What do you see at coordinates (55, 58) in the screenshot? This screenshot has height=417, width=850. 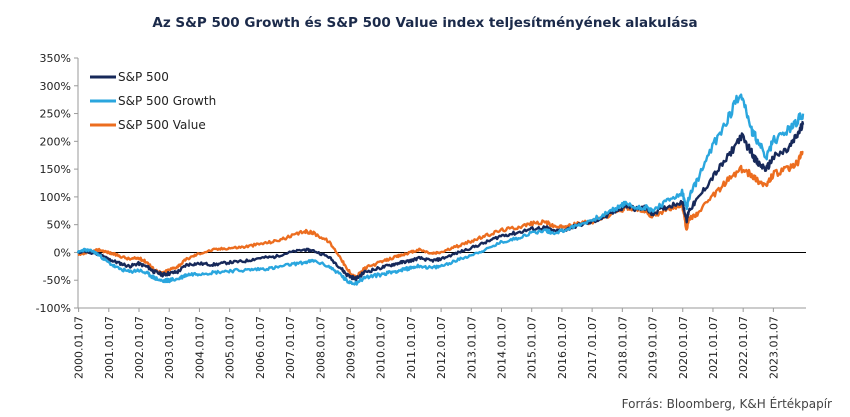 I see `y-tick-label: 350%` at bounding box center [55, 58].